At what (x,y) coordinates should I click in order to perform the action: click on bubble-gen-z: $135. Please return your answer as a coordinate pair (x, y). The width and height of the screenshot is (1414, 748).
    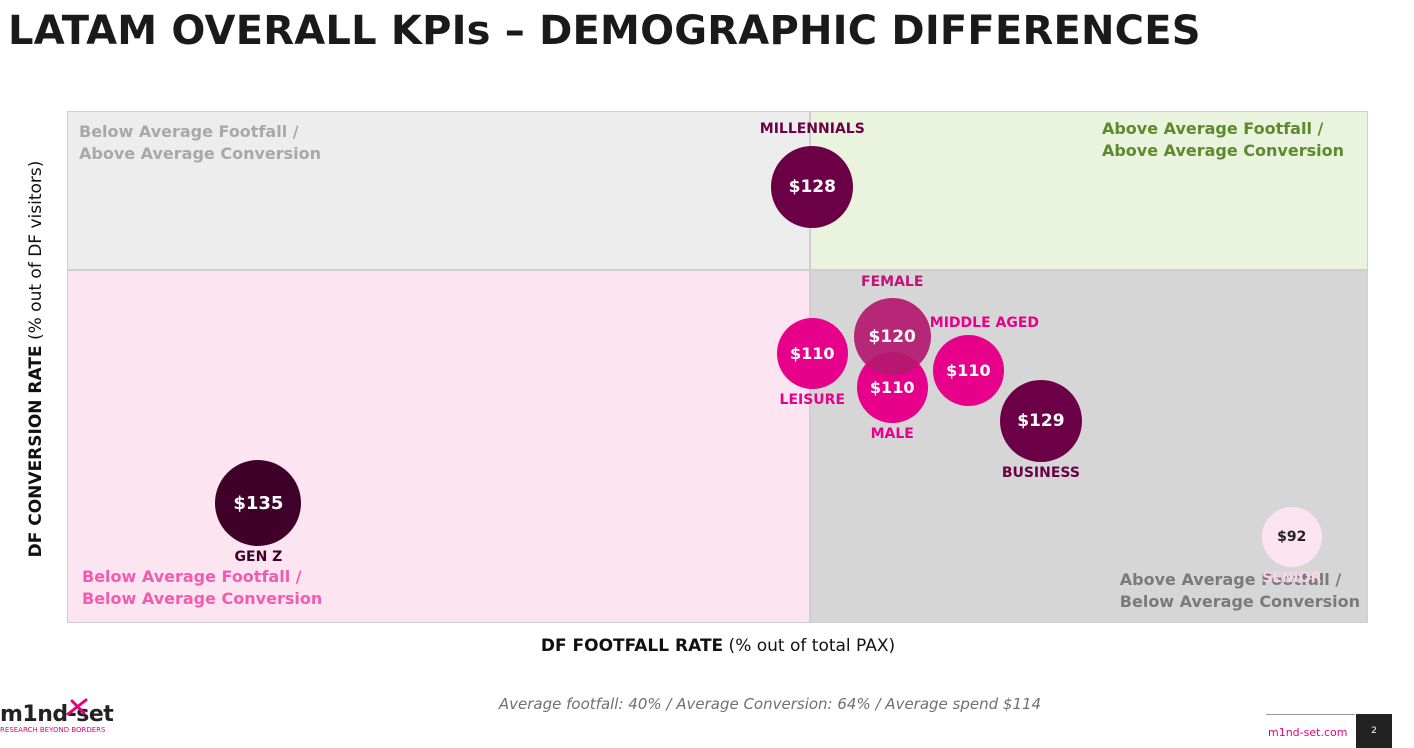
    Looking at the image, I should click on (258, 503).